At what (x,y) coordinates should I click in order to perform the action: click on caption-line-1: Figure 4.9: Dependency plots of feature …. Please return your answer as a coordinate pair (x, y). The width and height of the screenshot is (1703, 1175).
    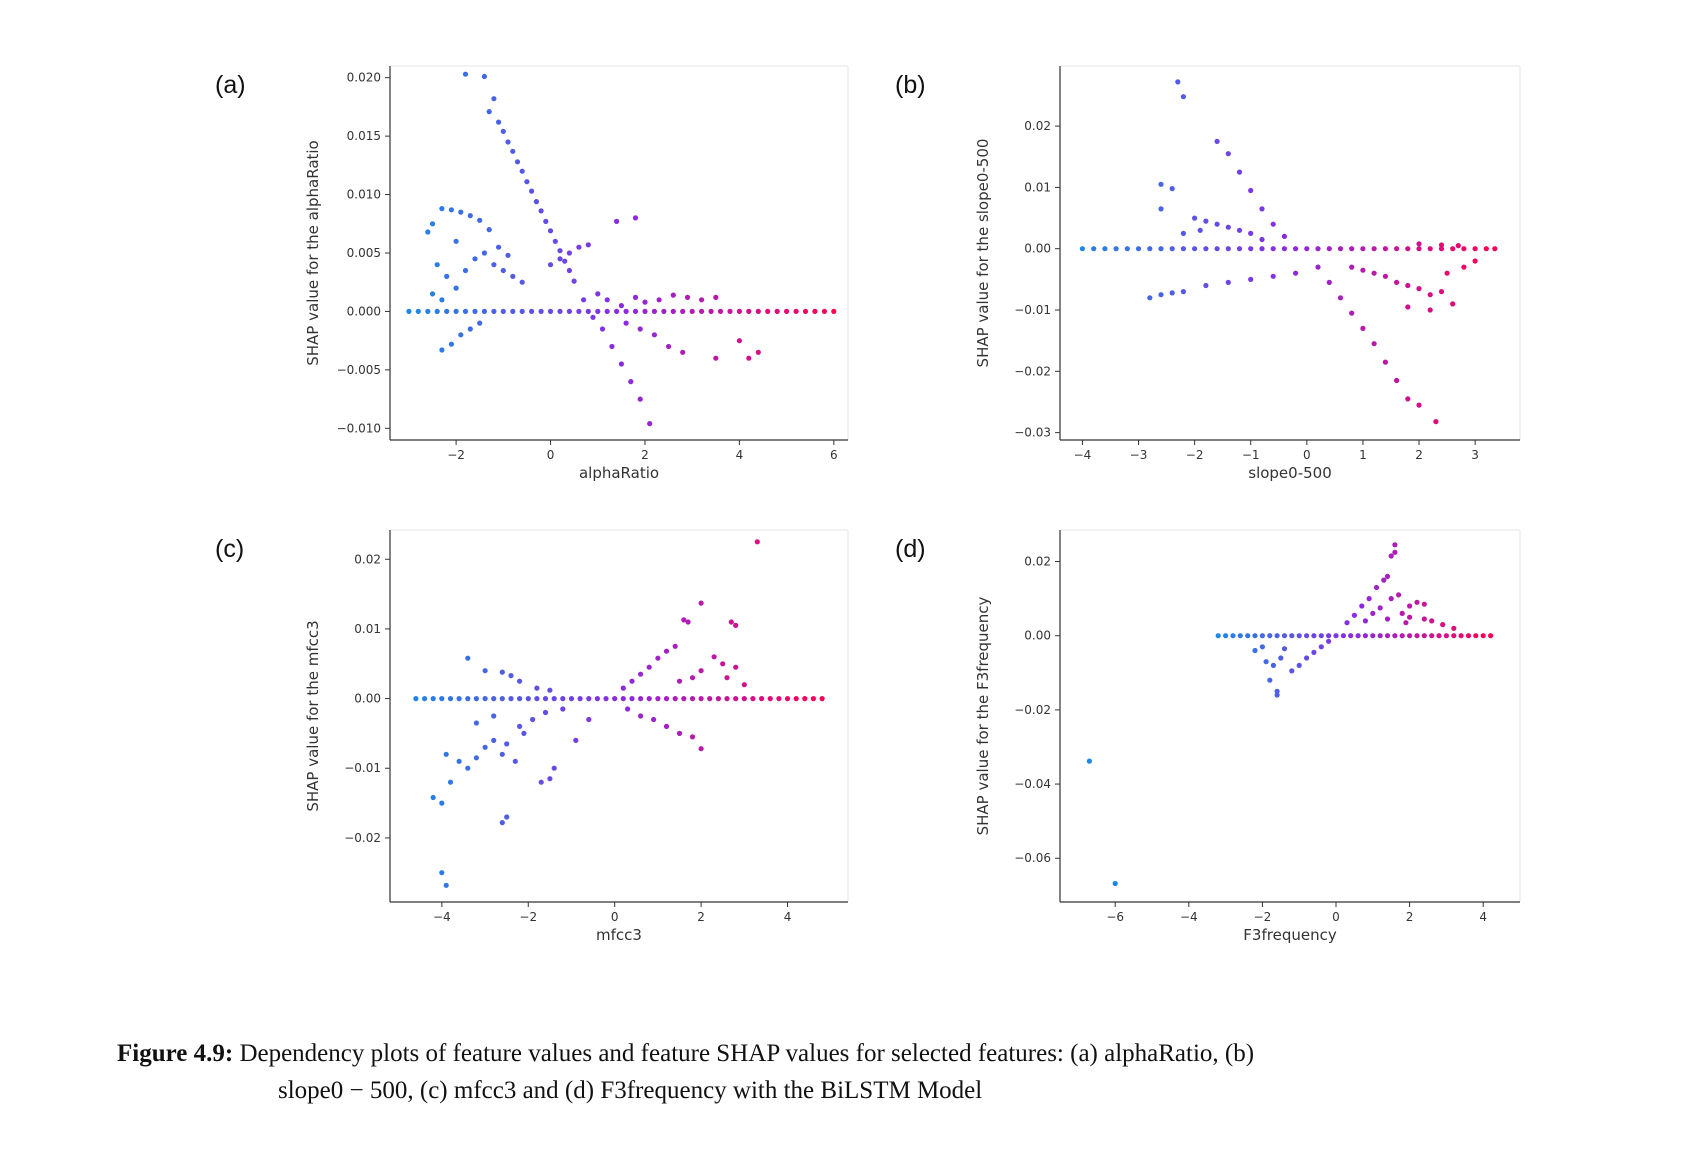
    Looking at the image, I should click on (685, 1054).